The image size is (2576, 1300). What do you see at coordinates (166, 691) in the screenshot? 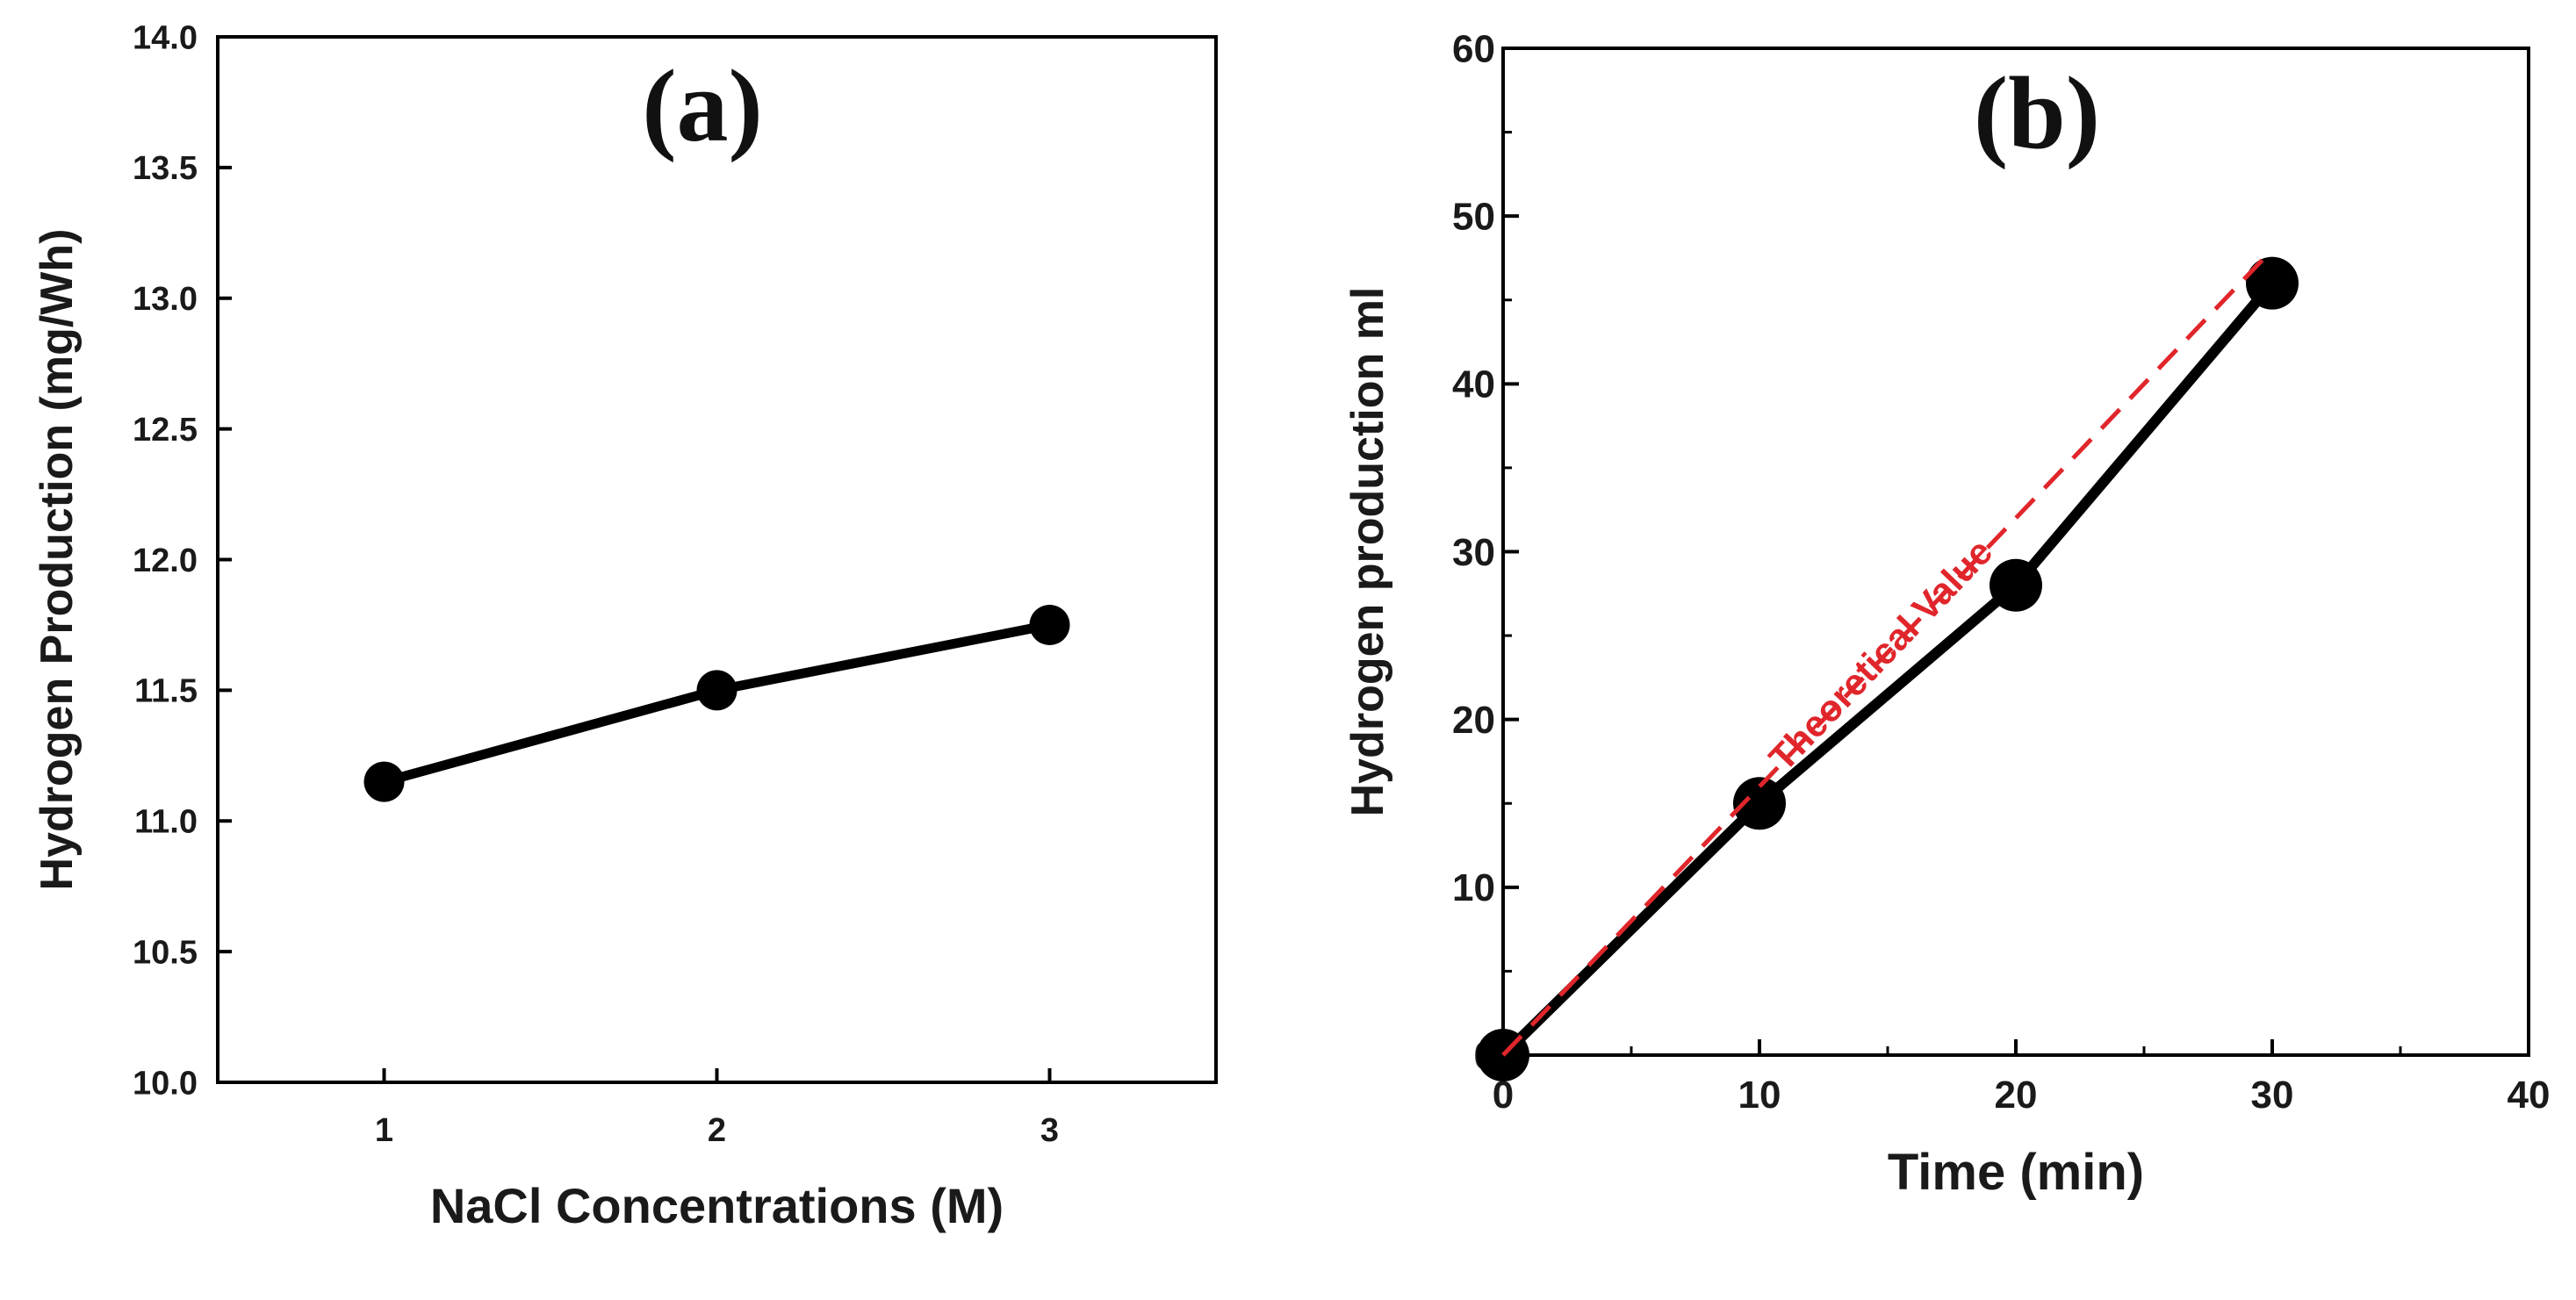
I see `panel-a-y-tick-label: 11.5` at bounding box center [166, 691].